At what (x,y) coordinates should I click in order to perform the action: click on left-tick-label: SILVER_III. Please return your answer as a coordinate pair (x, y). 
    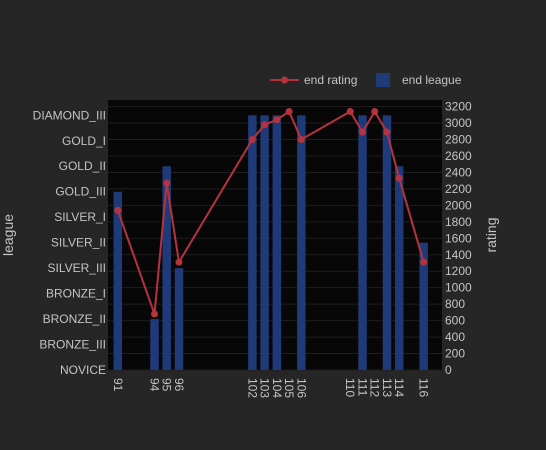
    Looking at the image, I should click on (77, 268).